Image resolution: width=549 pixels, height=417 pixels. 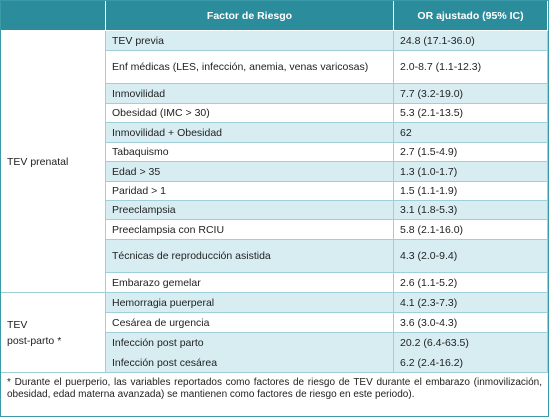 What do you see at coordinates (250, 230) in the screenshot?
I see `risk-factor: Preeclampsia con RCIU` at bounding box center [250, 230].